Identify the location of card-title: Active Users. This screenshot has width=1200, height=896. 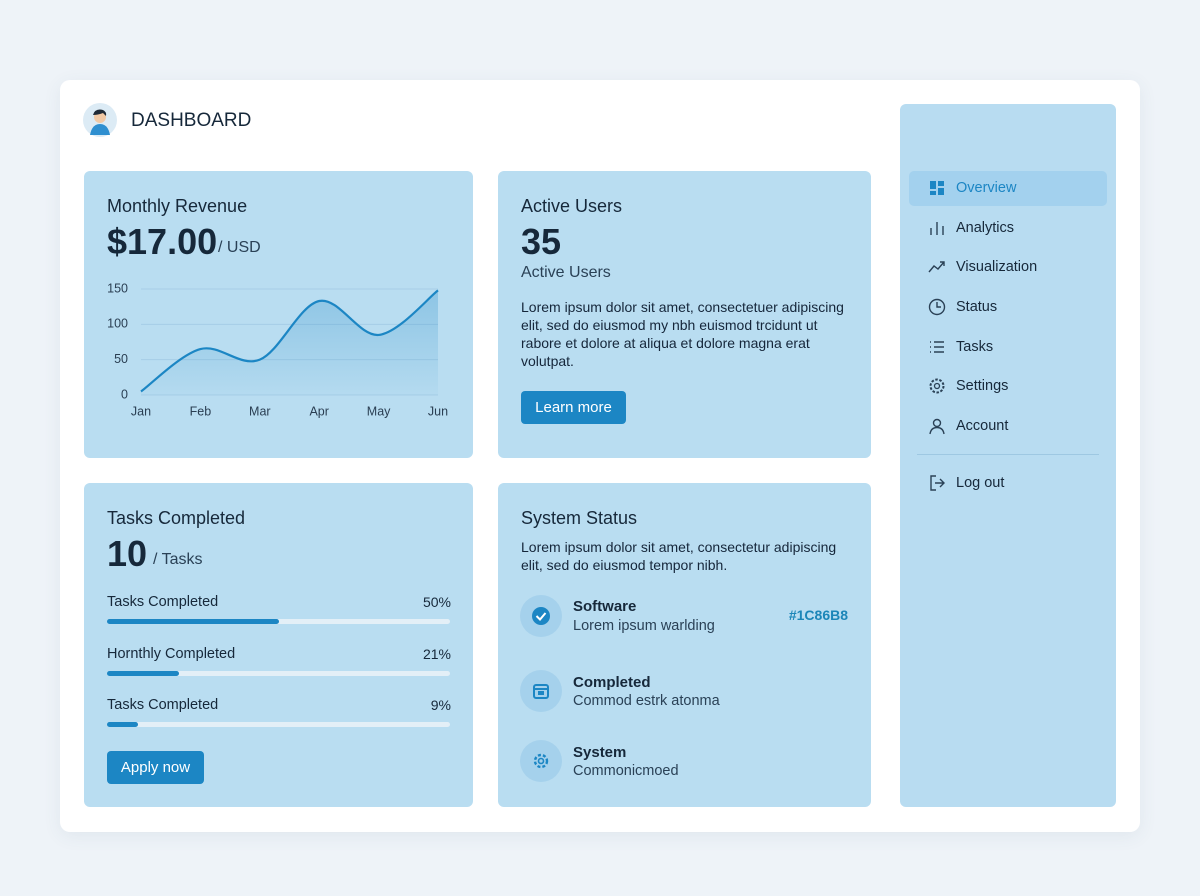
(572, 206).